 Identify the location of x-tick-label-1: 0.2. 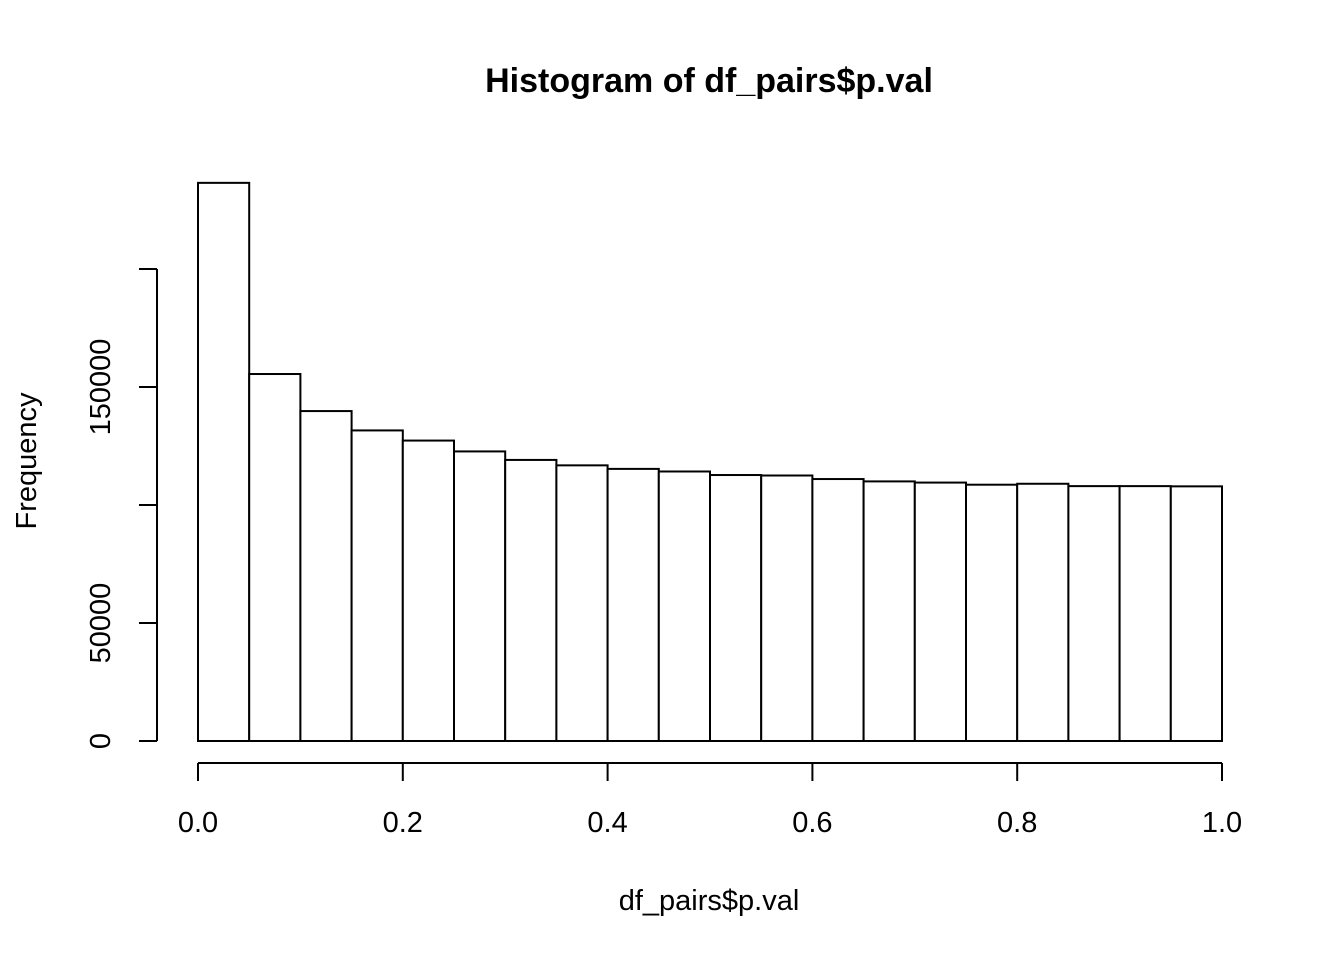
(403, 823).